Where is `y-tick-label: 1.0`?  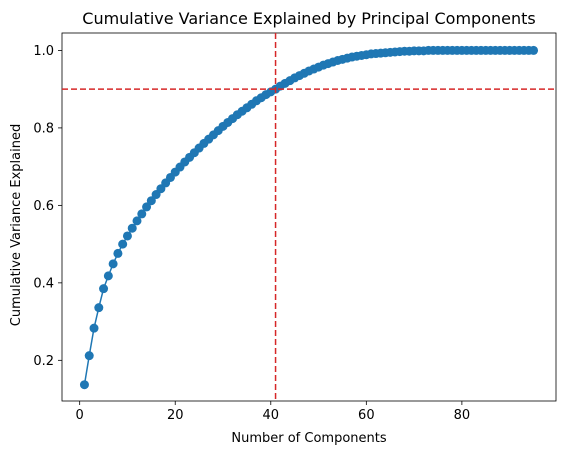
y-tick-label: 1.0 is located at coordinates (43, 51).